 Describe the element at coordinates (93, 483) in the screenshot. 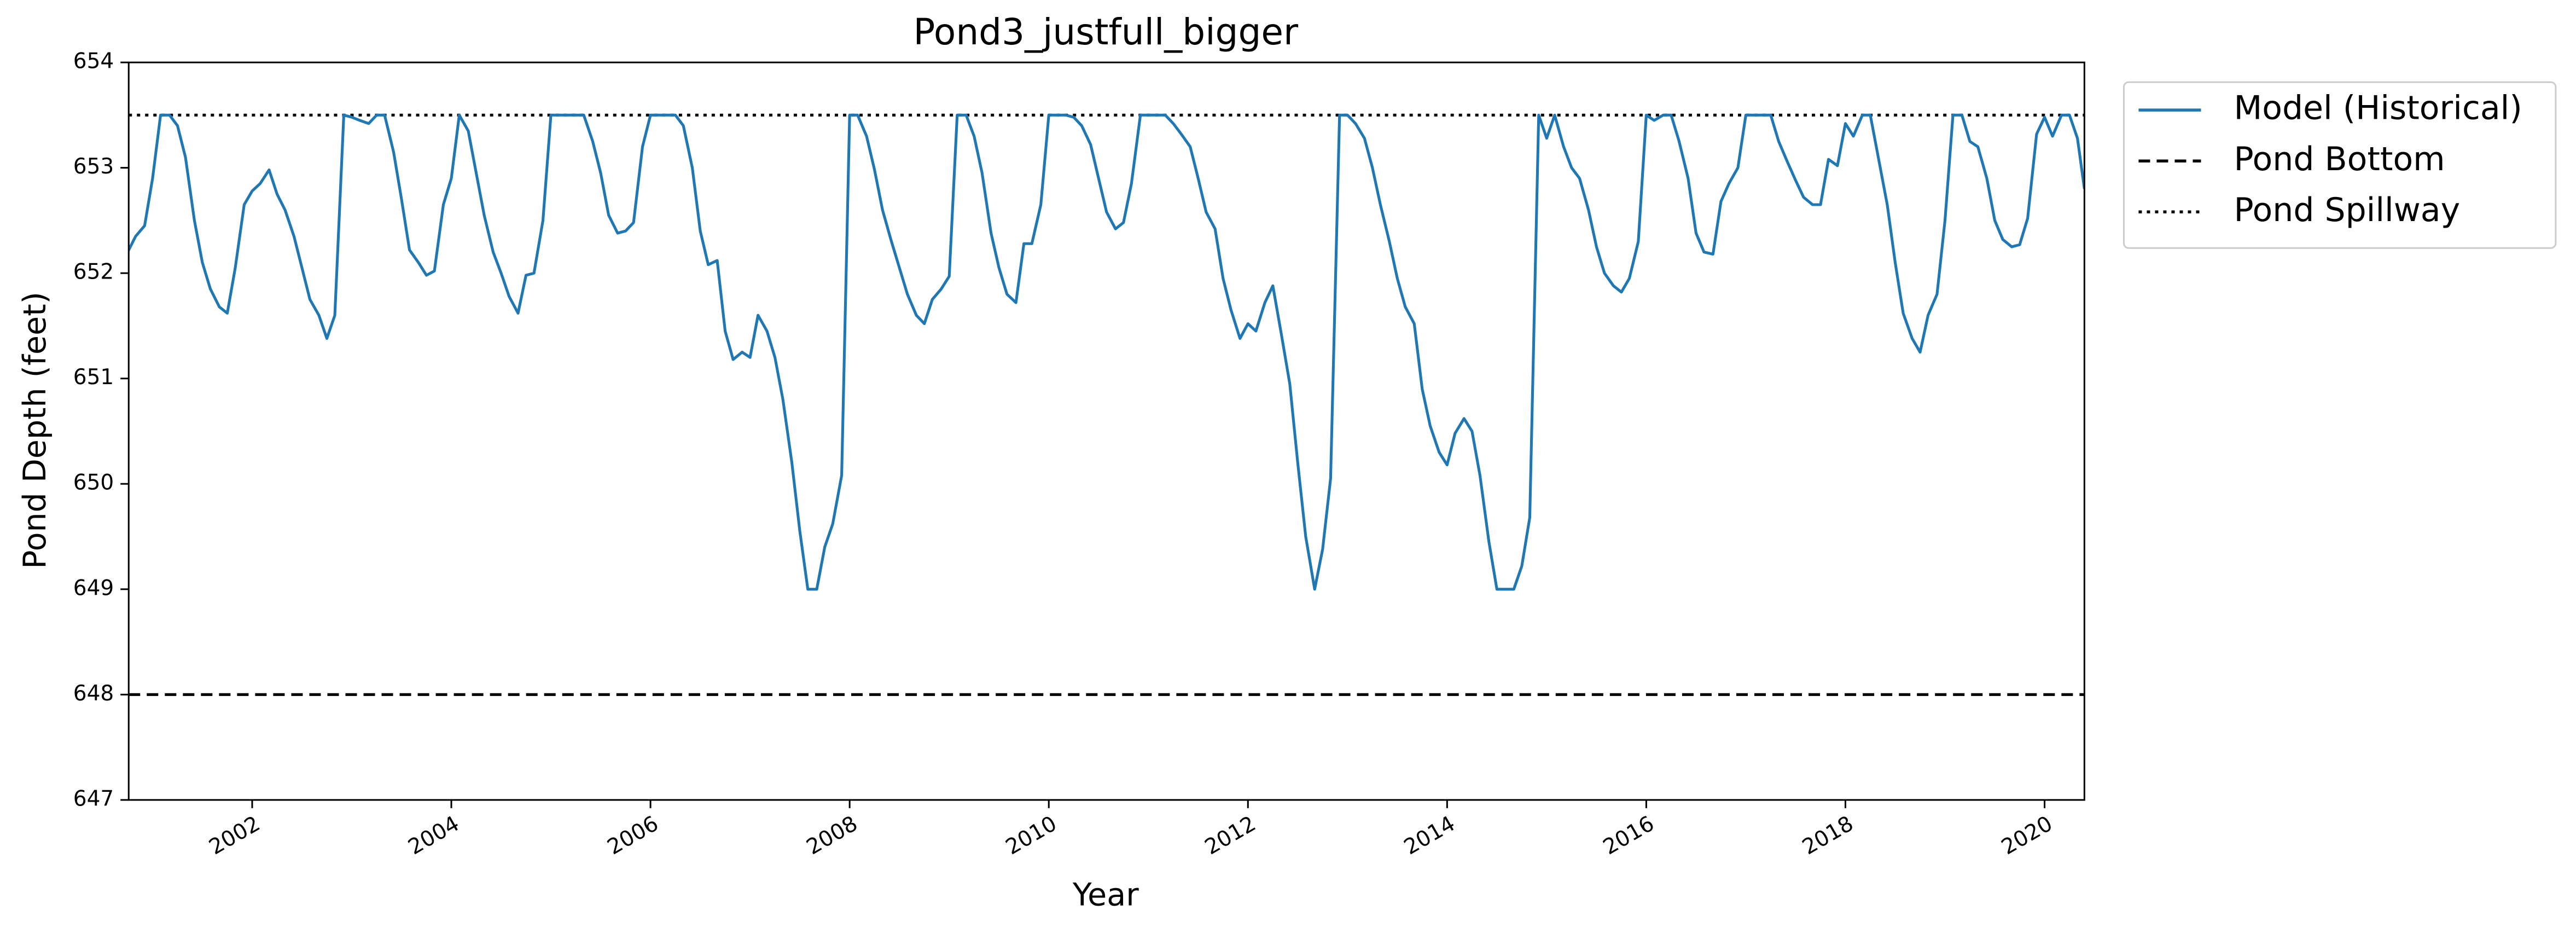

I see `y-tick-label: 650` at that location.